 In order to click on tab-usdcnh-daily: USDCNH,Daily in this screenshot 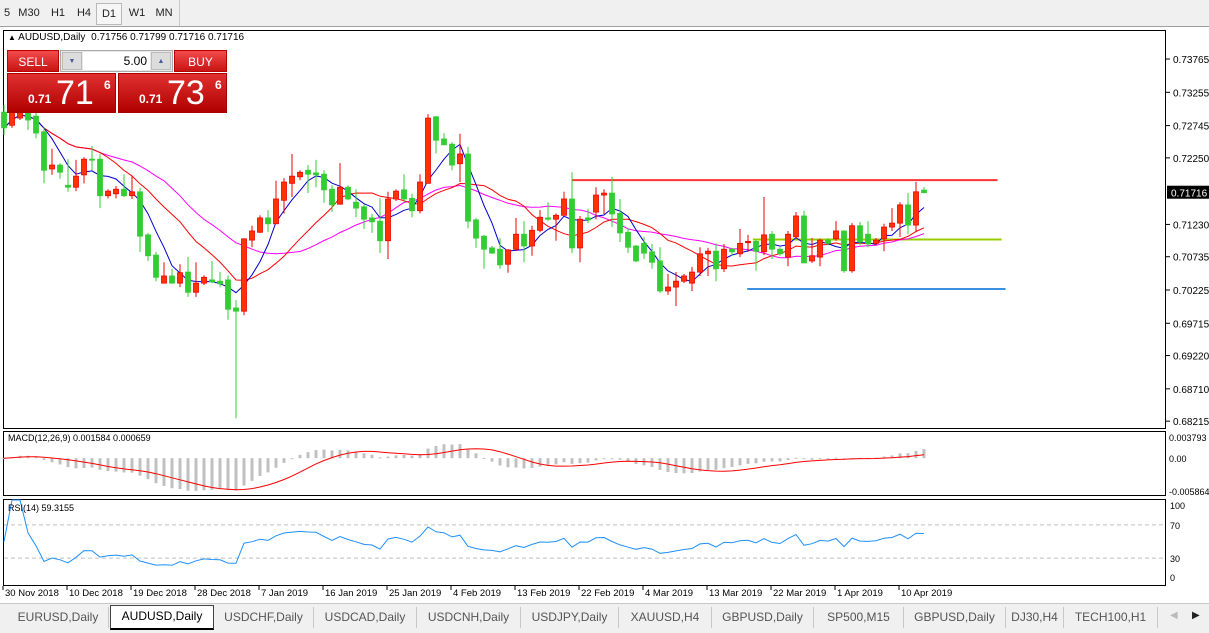, I will do `click(469, 617)`.